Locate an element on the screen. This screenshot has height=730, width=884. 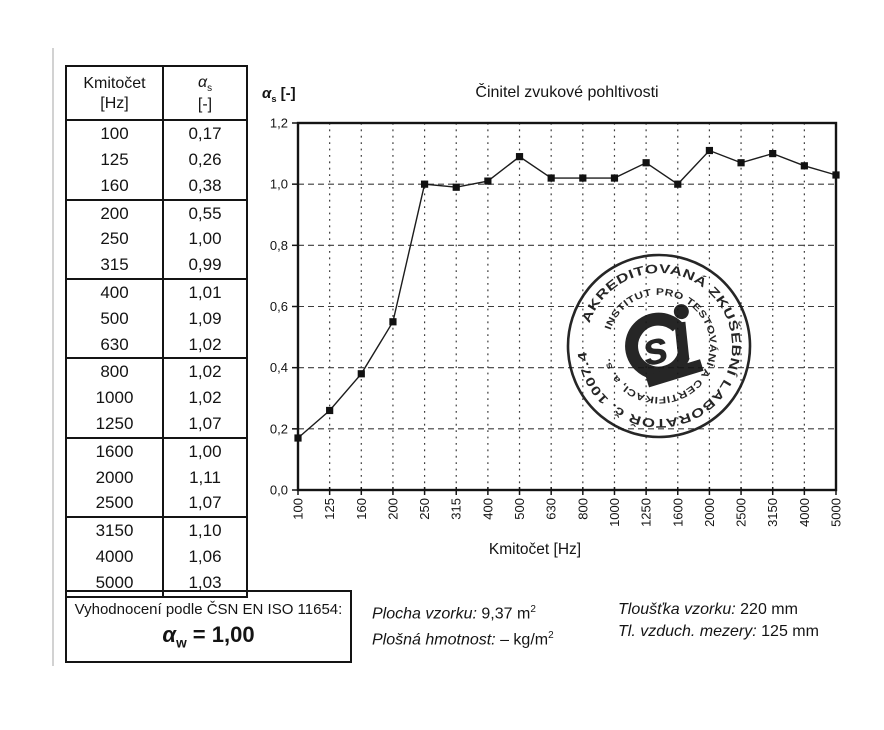
table-row: 630 1,02 is located at coordinates (156, 345).